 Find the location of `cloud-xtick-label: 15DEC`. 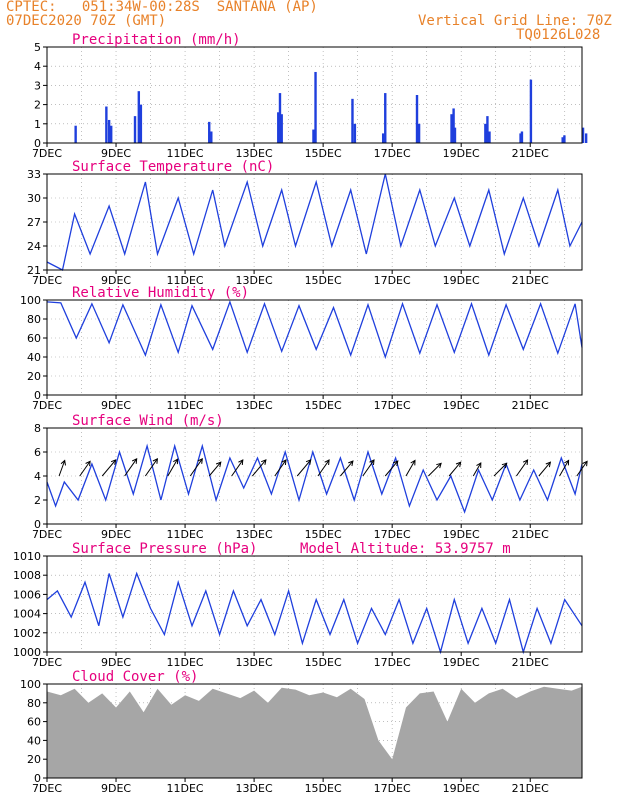

cloud-xtick-label: 15DEC is located at coordinates (323, 788).